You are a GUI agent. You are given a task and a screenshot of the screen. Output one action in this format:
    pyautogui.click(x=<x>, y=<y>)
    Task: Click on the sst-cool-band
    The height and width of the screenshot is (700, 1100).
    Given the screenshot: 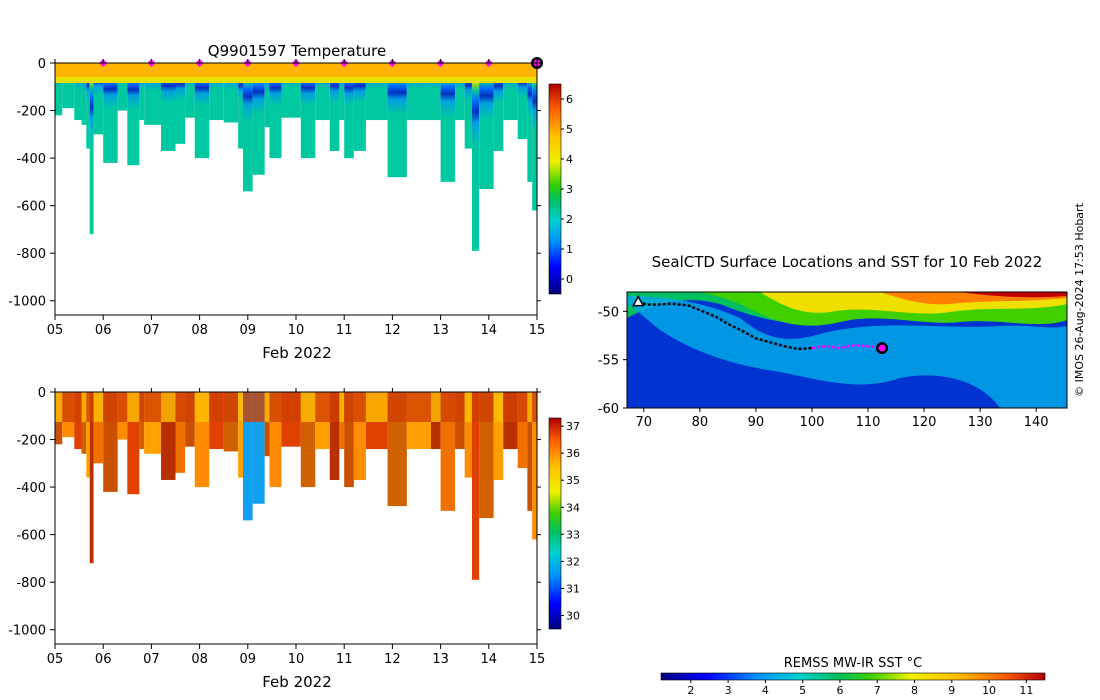 What is the action you would take?
    pyautogui.click(x=847, y=352)
    